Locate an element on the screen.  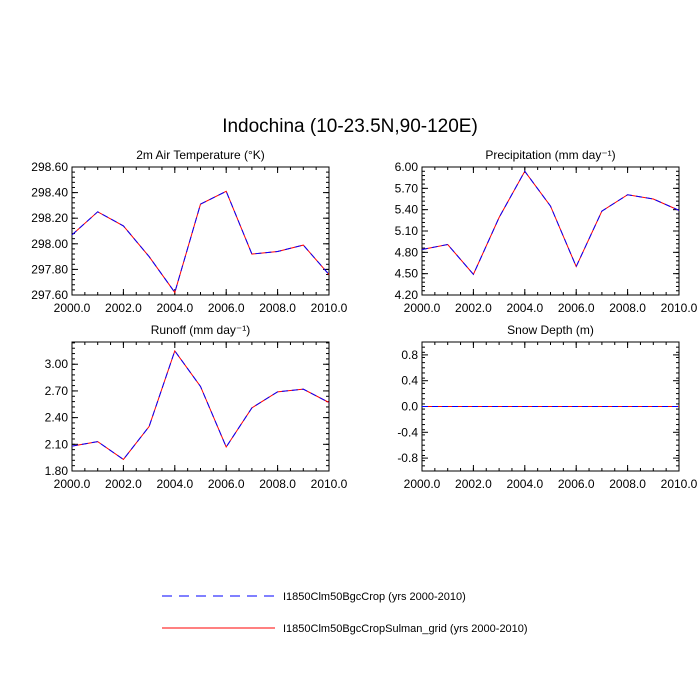
y-tick-label: -0.4 is located at coordinates (407, 432).